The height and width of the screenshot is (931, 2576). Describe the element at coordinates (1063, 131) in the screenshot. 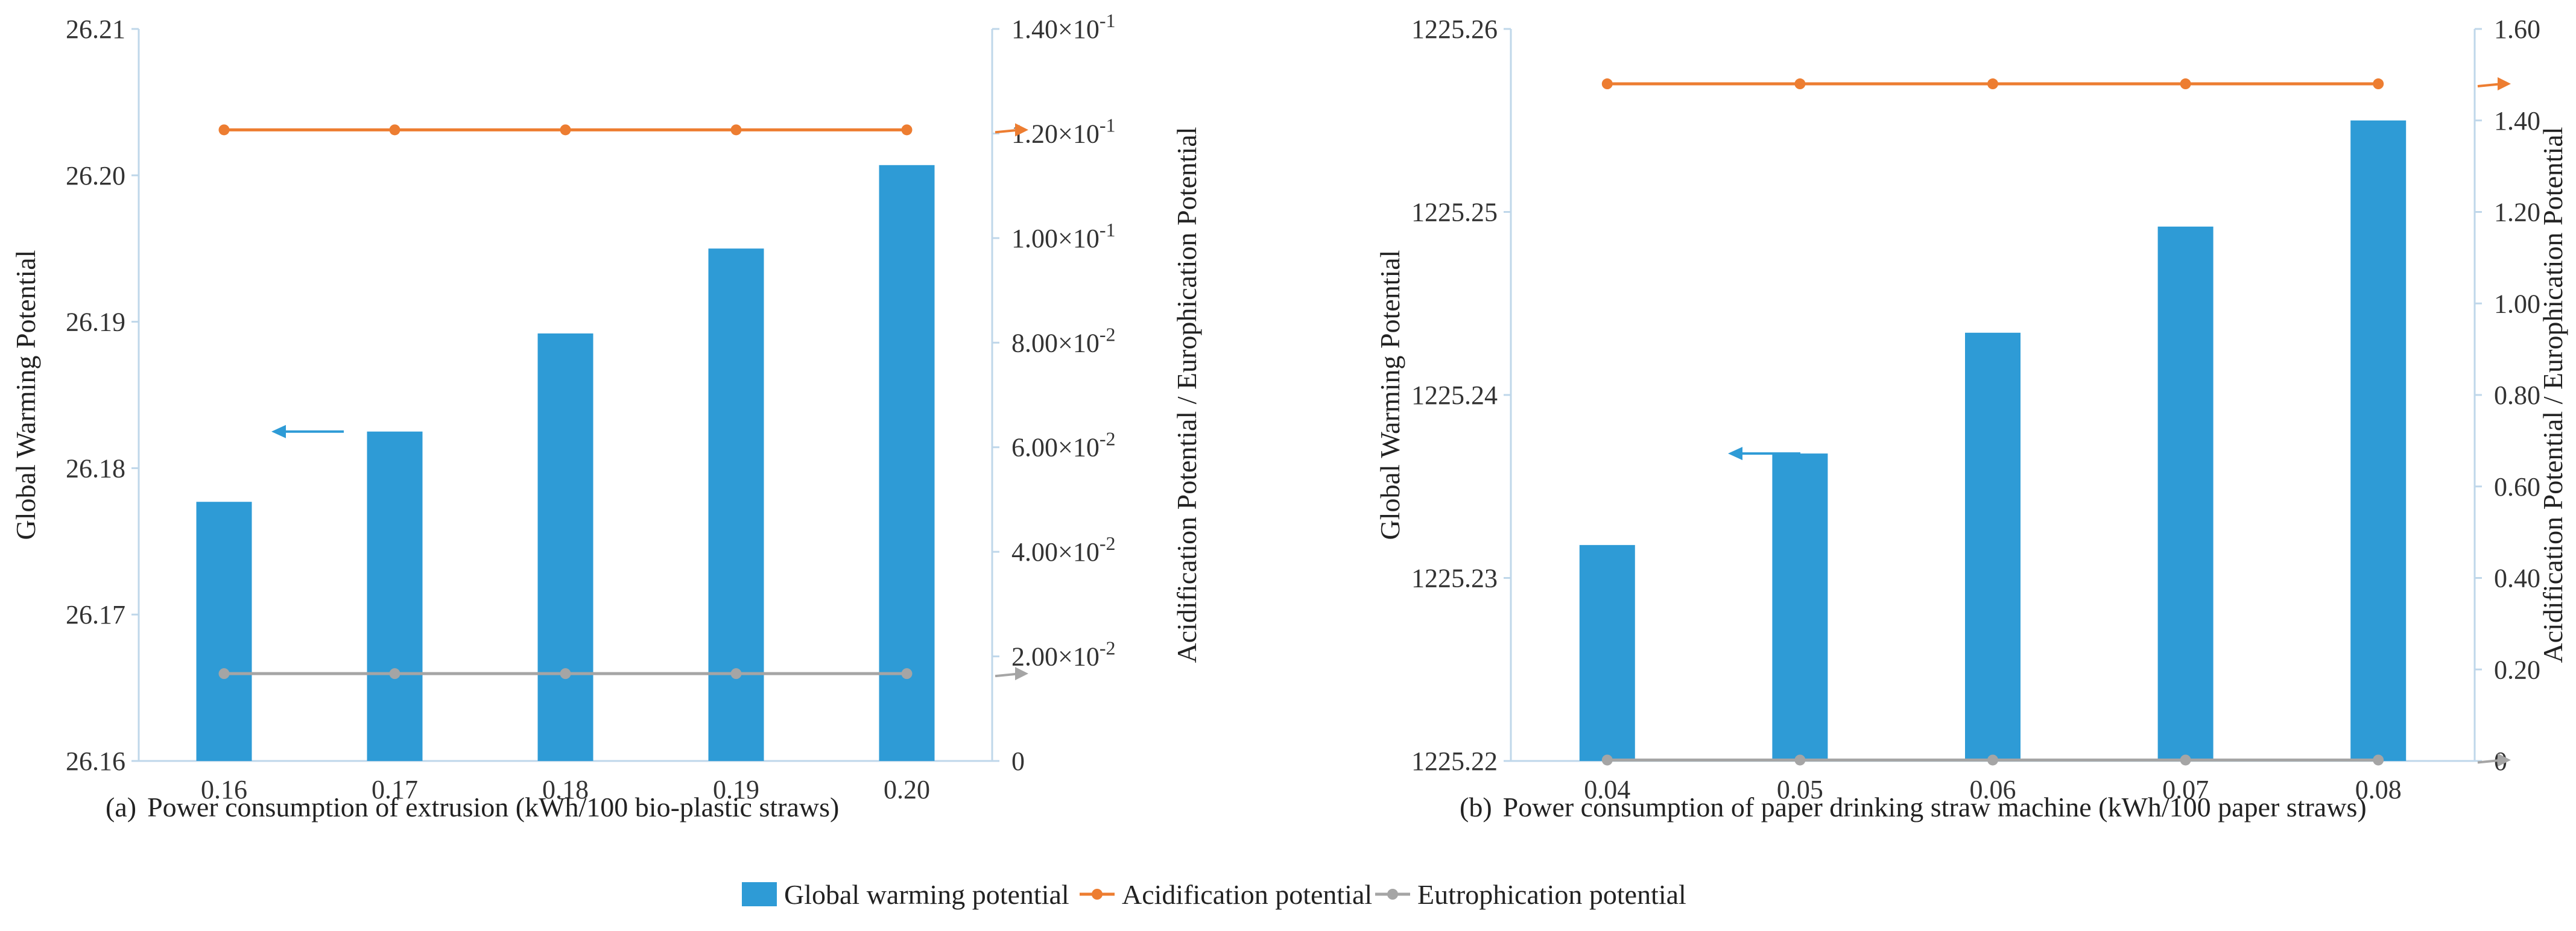

I see `right-tick-label: 1.20×10⁻¹` at that location.